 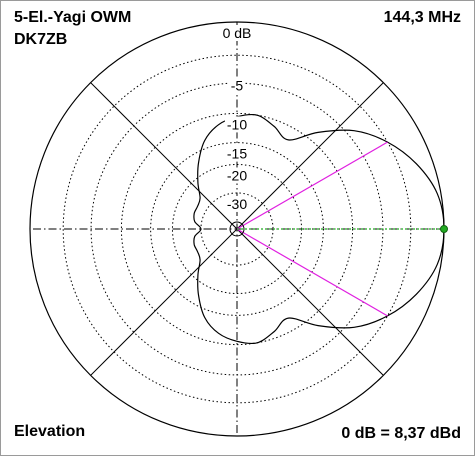 What do you see at coordinates (73, 17) in the screenshot?
I see `antenna-title: 5-El.-Yagi OWM` at bounding box center [73, 17].